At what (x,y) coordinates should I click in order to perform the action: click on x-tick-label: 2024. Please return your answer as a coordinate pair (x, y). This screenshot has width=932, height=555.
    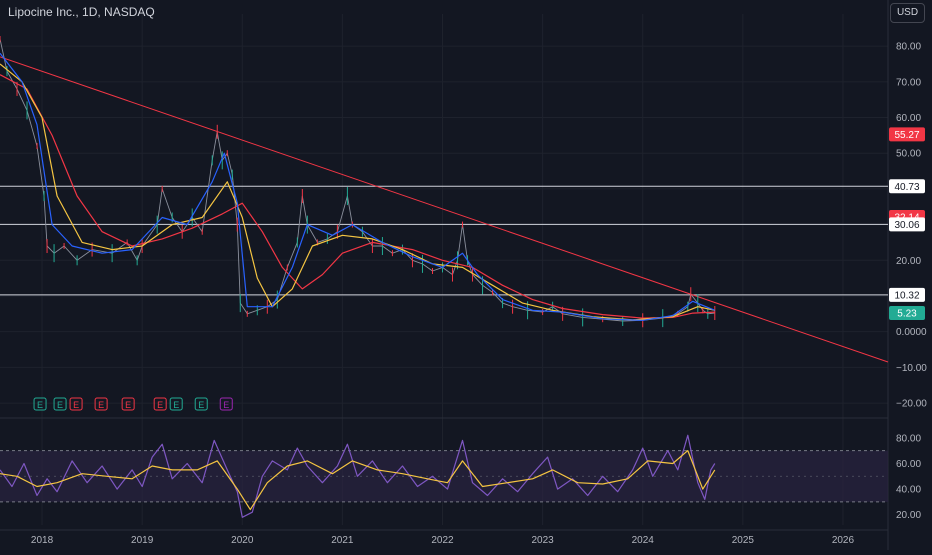
    Looking at the image, I should click on (643, 540).